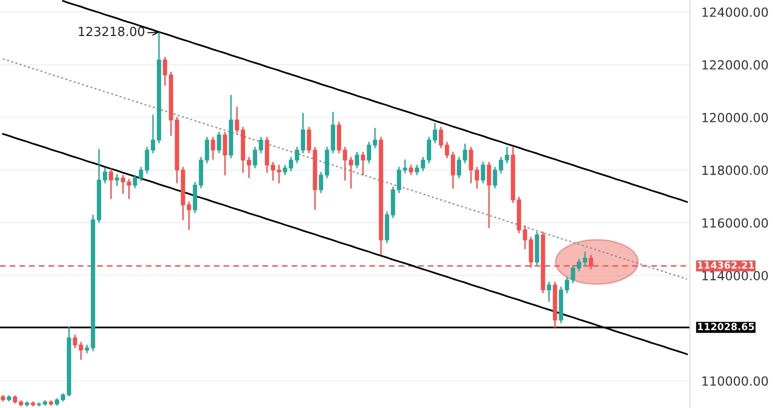  What do you see at coordinates (735, 65) in the screenshot?
I see `y-tick-label: 122000.00` at bounding box center [735, 65].